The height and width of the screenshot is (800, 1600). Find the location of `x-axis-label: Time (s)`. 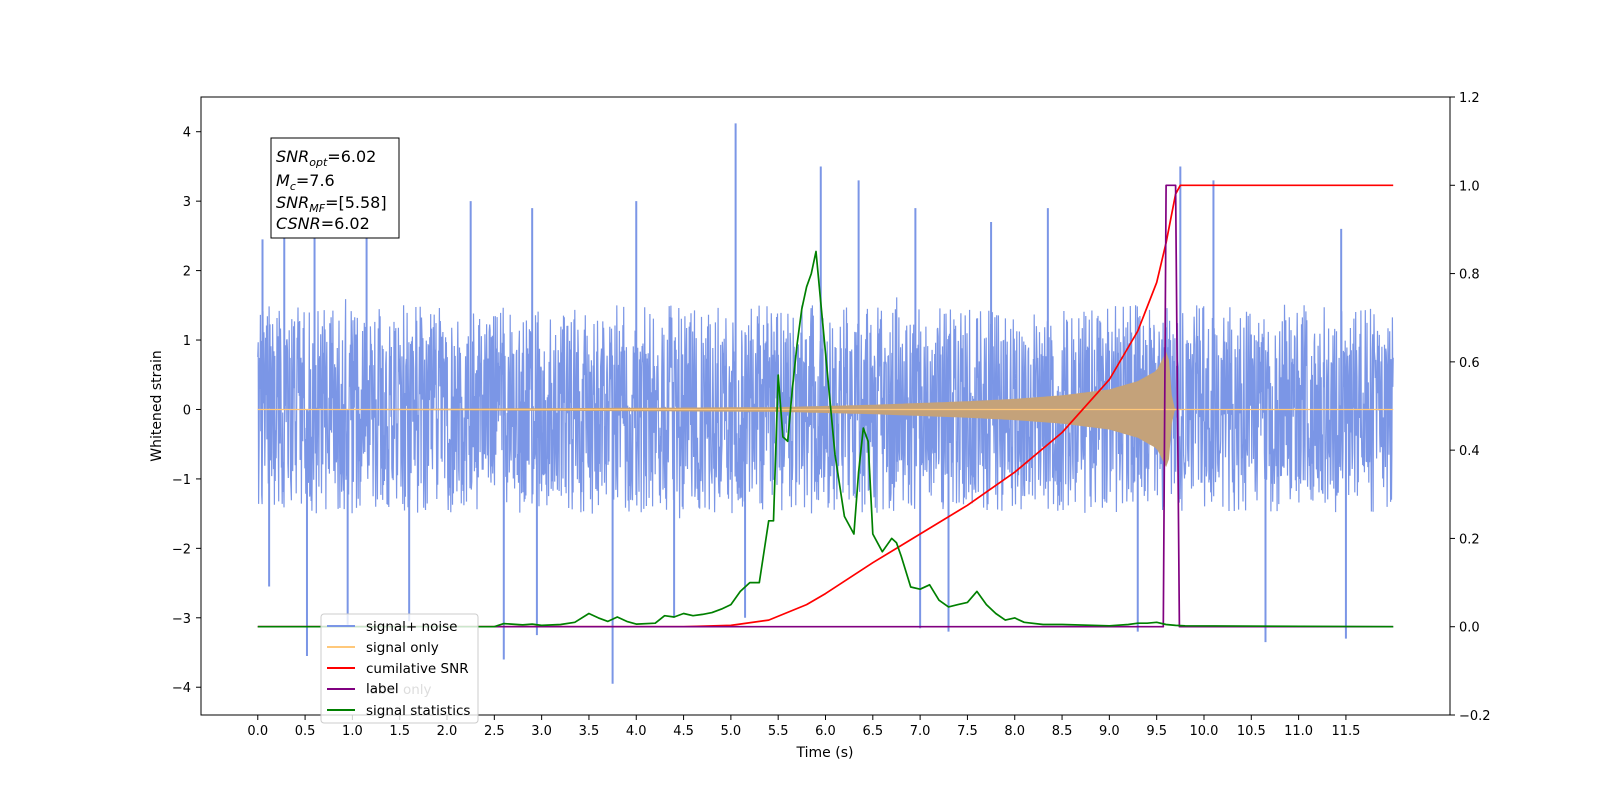

x-axis-label: Time (s) is located at coordinates (825, 753).